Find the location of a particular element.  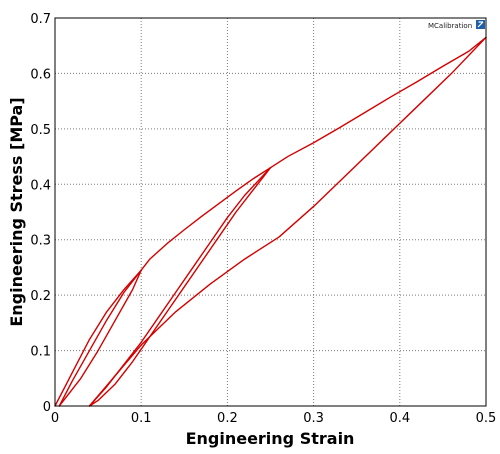

y-tick-label: 0.2 is located at coordinates (40, 296).